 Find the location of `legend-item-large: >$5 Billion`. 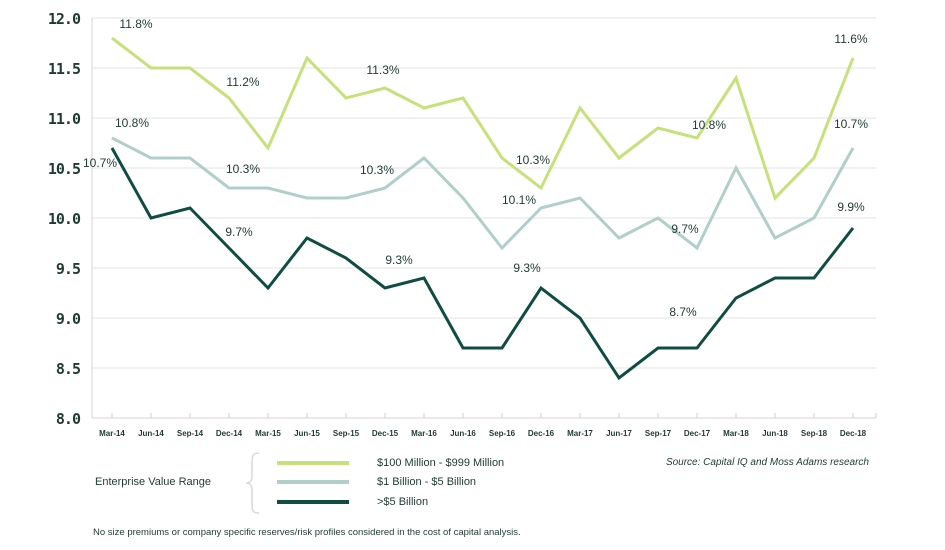

legend-item-large: >$5 Billion is located at coordinates (352, 502).